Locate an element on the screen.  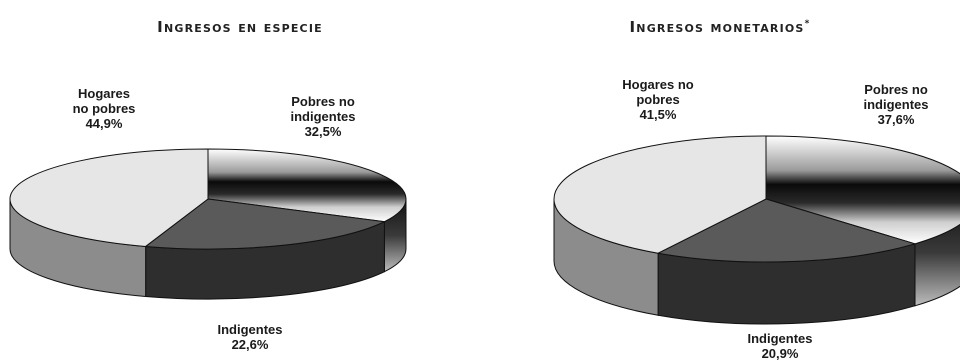
slice-label-pobres-no-indigentes: Pobres no indigentes 32,5% is located at coordinates (323, 116).